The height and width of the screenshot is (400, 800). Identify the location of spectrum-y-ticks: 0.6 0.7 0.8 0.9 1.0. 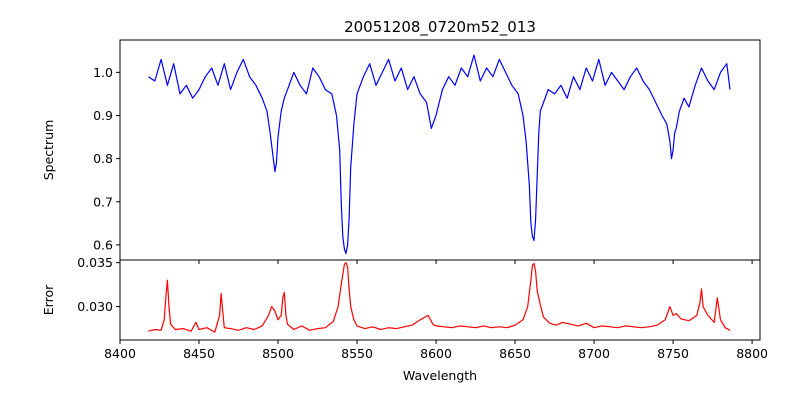
(106, 158).